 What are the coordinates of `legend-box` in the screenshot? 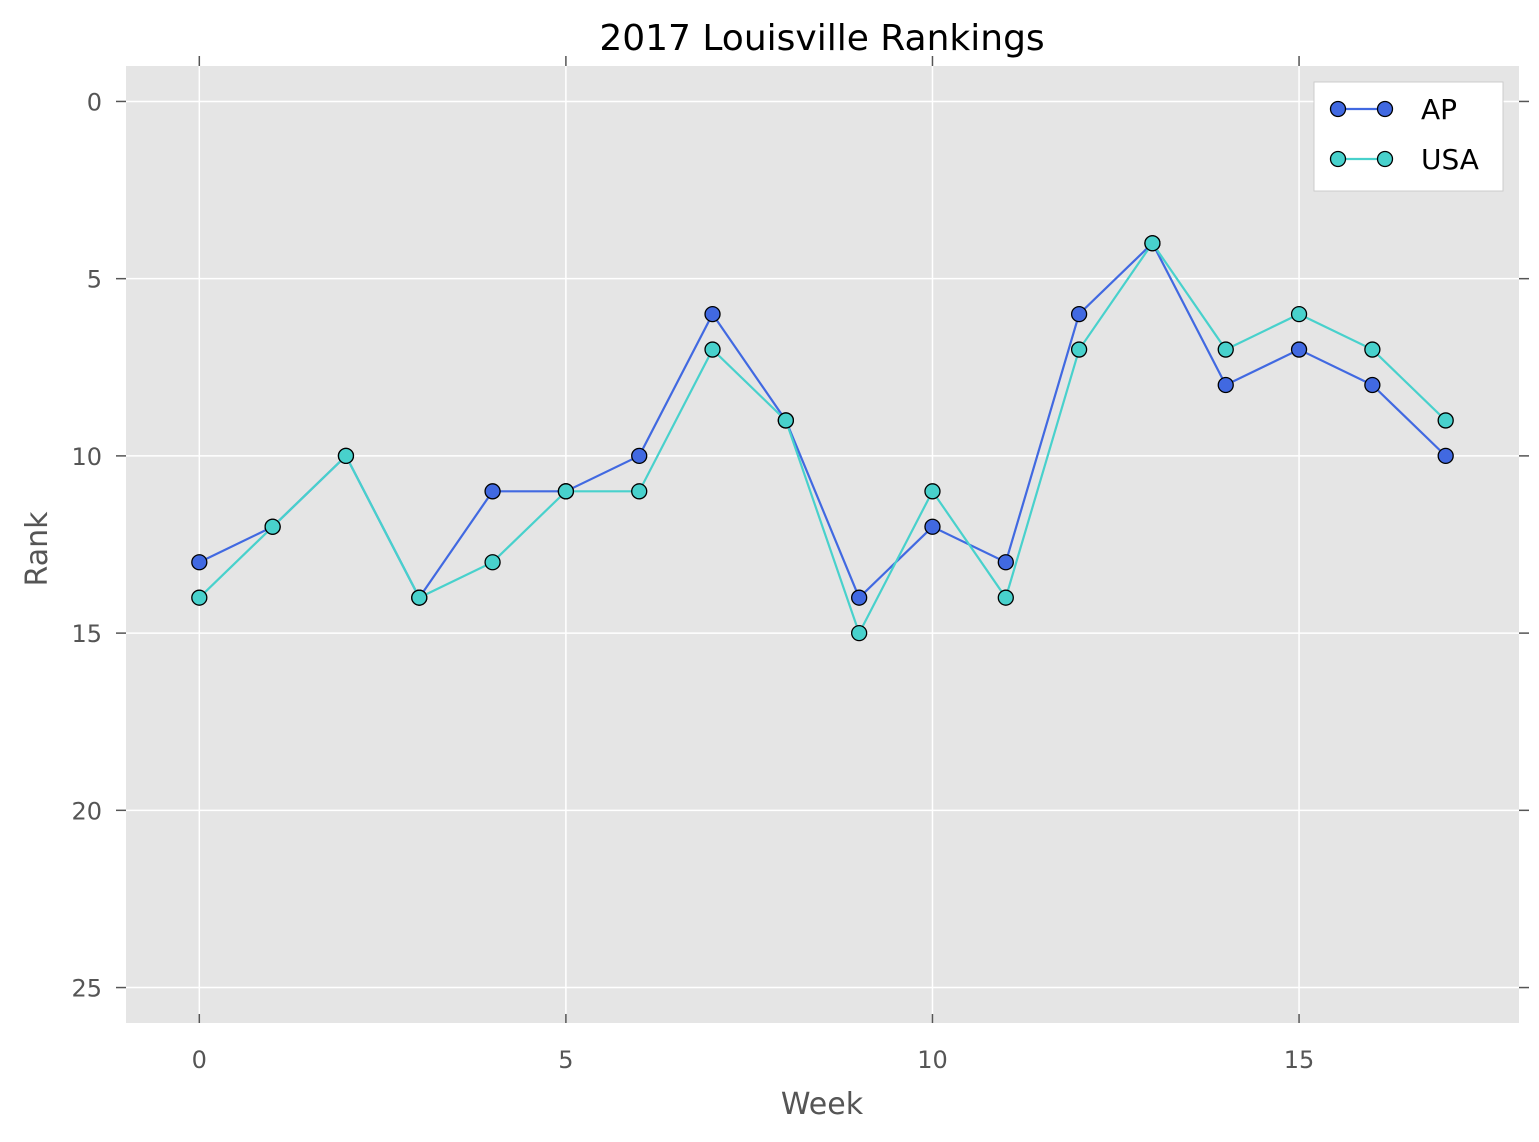 It's located at (1408, 136).